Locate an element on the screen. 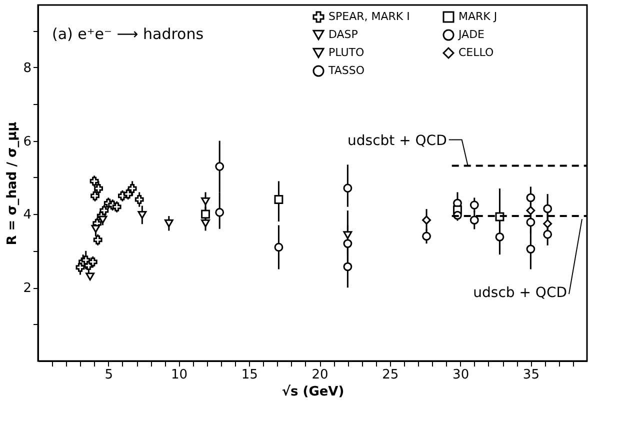 The height and width of the screenshot is (426, 628). legend-label: TASSO is located at coordinates (346, 70).